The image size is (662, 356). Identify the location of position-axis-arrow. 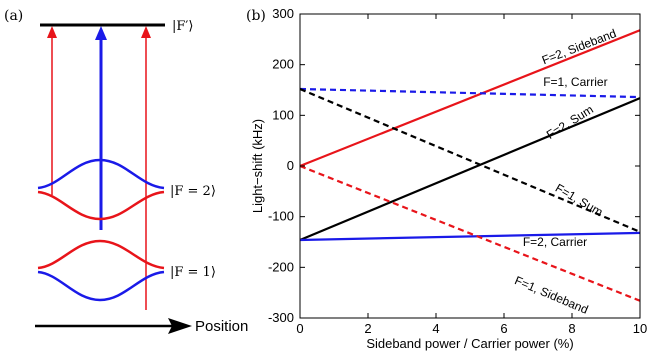
(113, 326).